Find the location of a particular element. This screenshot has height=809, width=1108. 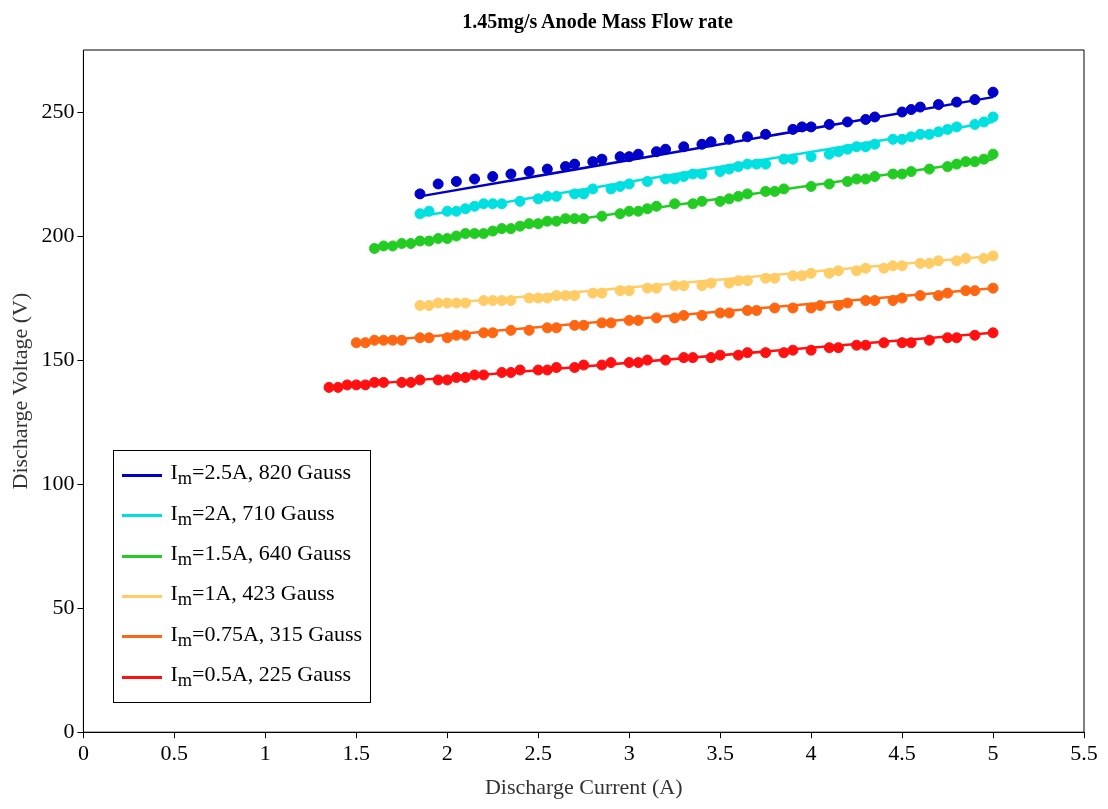

legend-label: I$_{m}$=1A, 423 Gauss is located at coordinates (252, 595).